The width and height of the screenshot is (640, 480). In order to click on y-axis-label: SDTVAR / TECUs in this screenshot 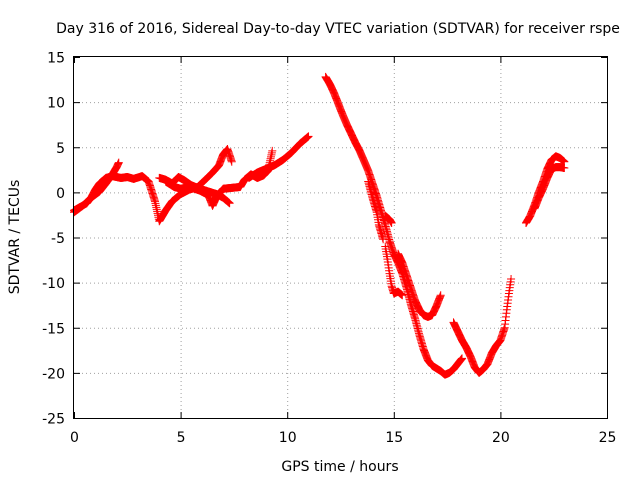, I will do `click(15, 237)`.